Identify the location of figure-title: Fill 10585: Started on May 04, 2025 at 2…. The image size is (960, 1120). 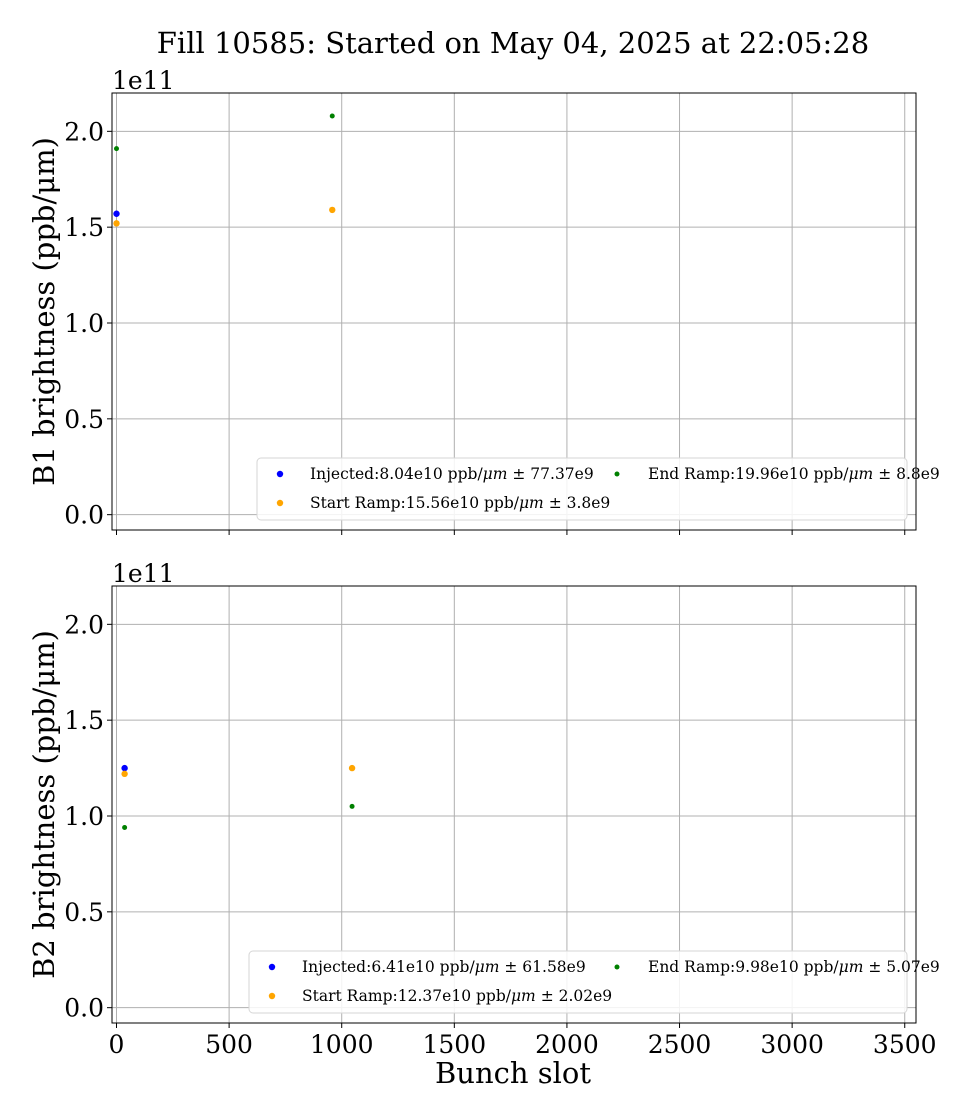
(513, 43).